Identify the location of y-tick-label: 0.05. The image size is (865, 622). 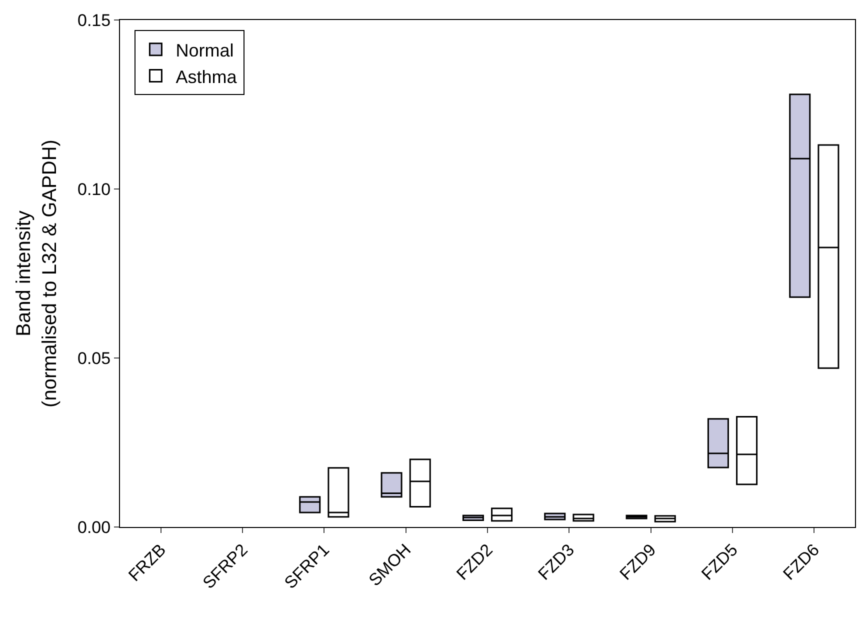
(94, 358).